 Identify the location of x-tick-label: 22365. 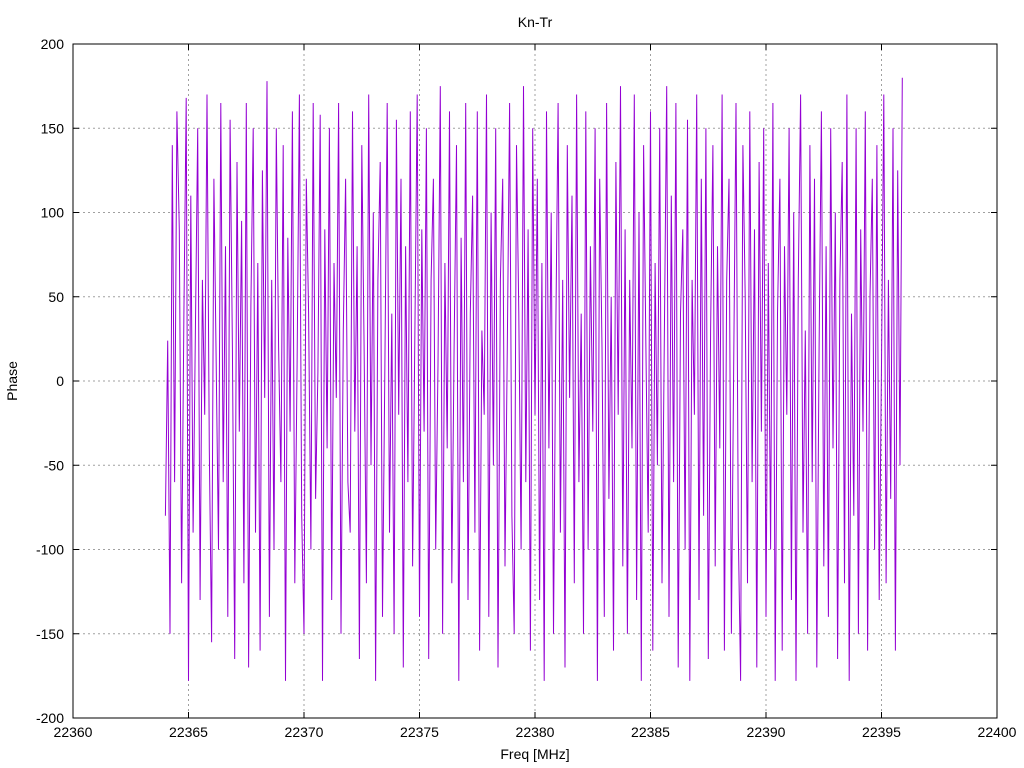
(188, 732).